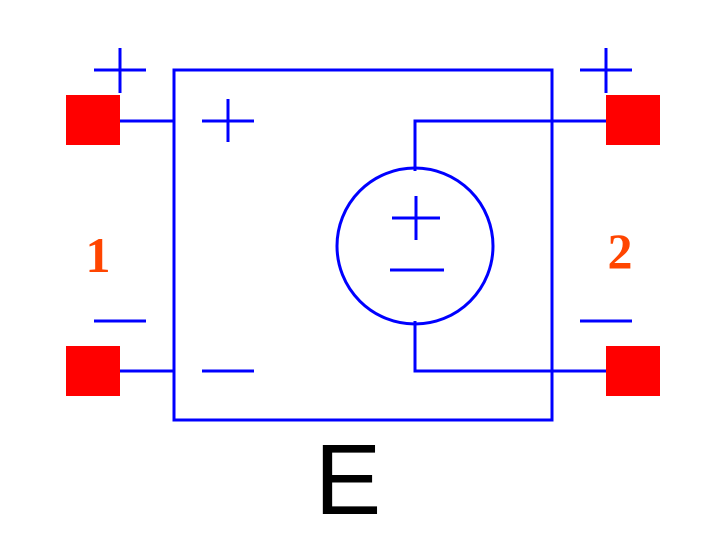 The width and height of the screenshot is (720, 540). Describe the element at coordinates (93, 120) in the screenshot. I see `port1-positive-pin` at that location.